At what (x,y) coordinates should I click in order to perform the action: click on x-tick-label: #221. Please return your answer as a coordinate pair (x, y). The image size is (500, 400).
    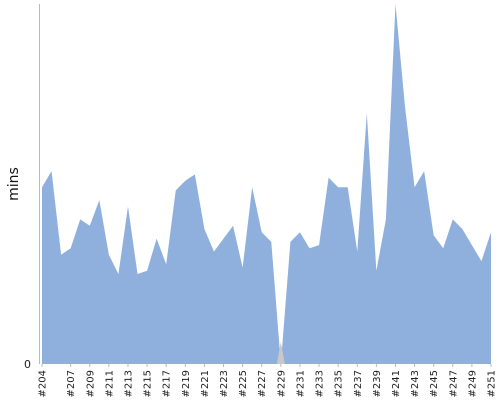
    Looking at the image, I should click on (205, 383).